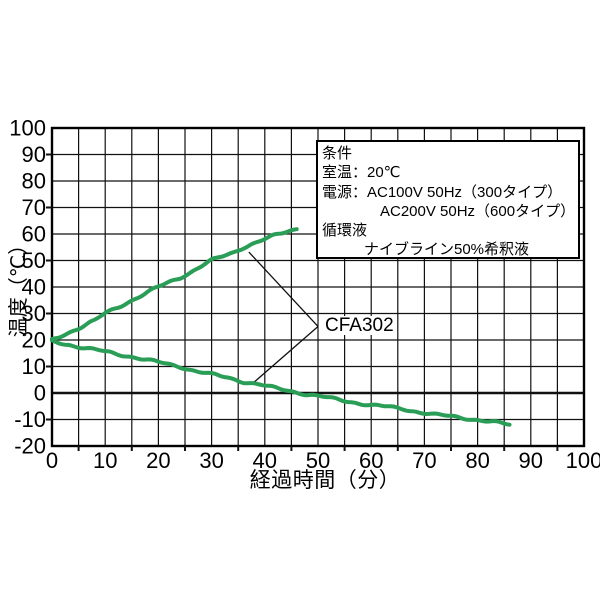 The width and height of the screenshot is (600, 600). What do you see at coordinates (34, 154) in the screenshot?
I see `y-tick-label: 90` at bounding box center [34, 154].